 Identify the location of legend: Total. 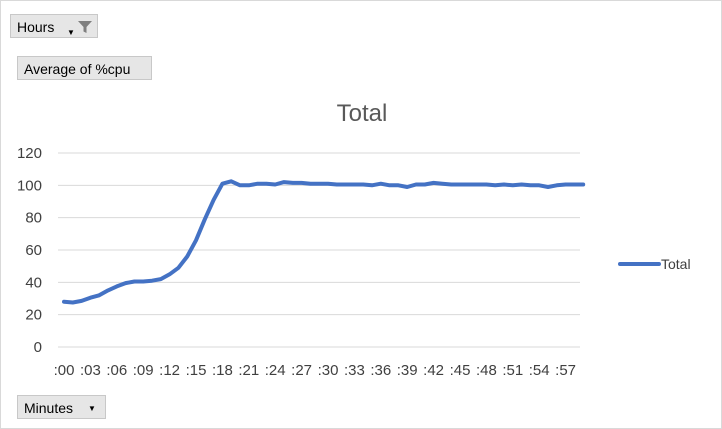
(654, 264).